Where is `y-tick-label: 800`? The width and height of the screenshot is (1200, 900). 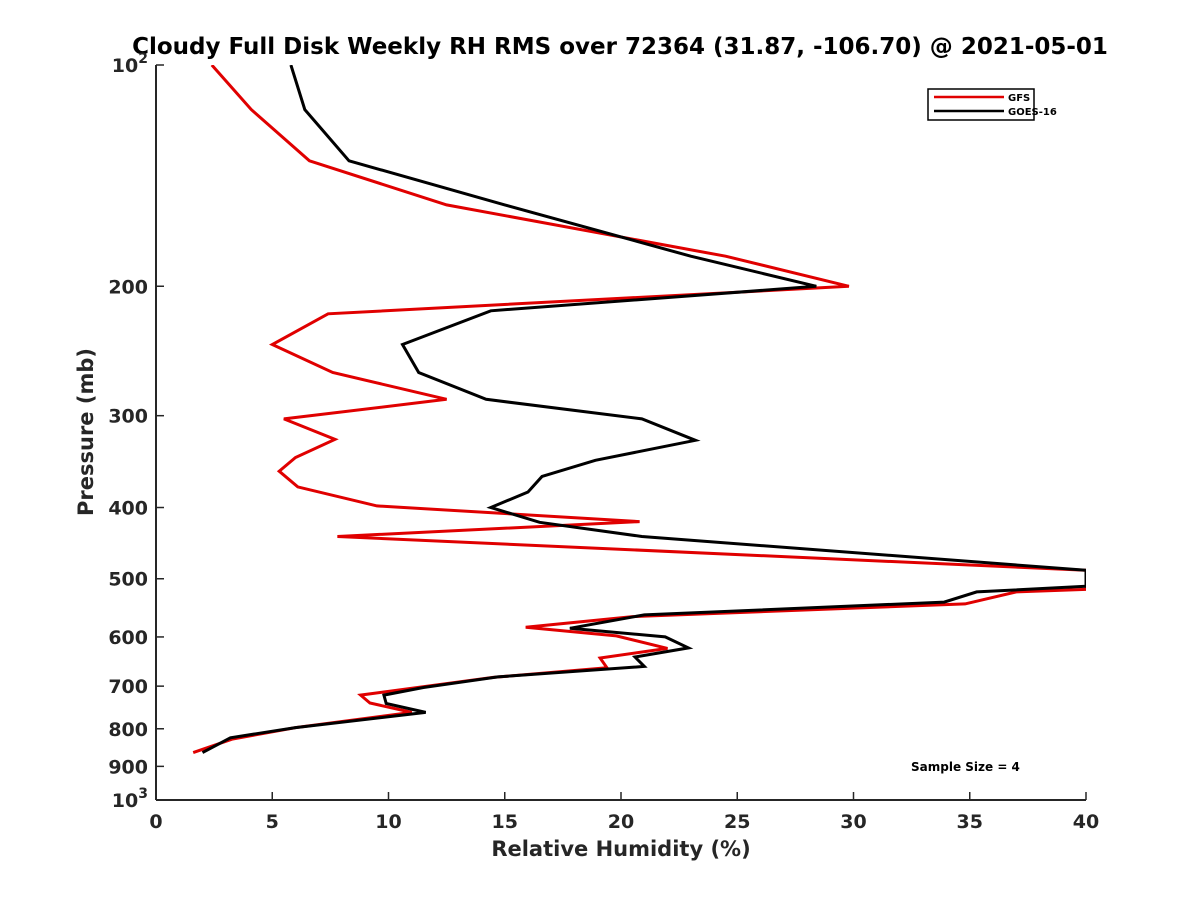
y-tick-label: 800 is located at coordinates (128, 730).